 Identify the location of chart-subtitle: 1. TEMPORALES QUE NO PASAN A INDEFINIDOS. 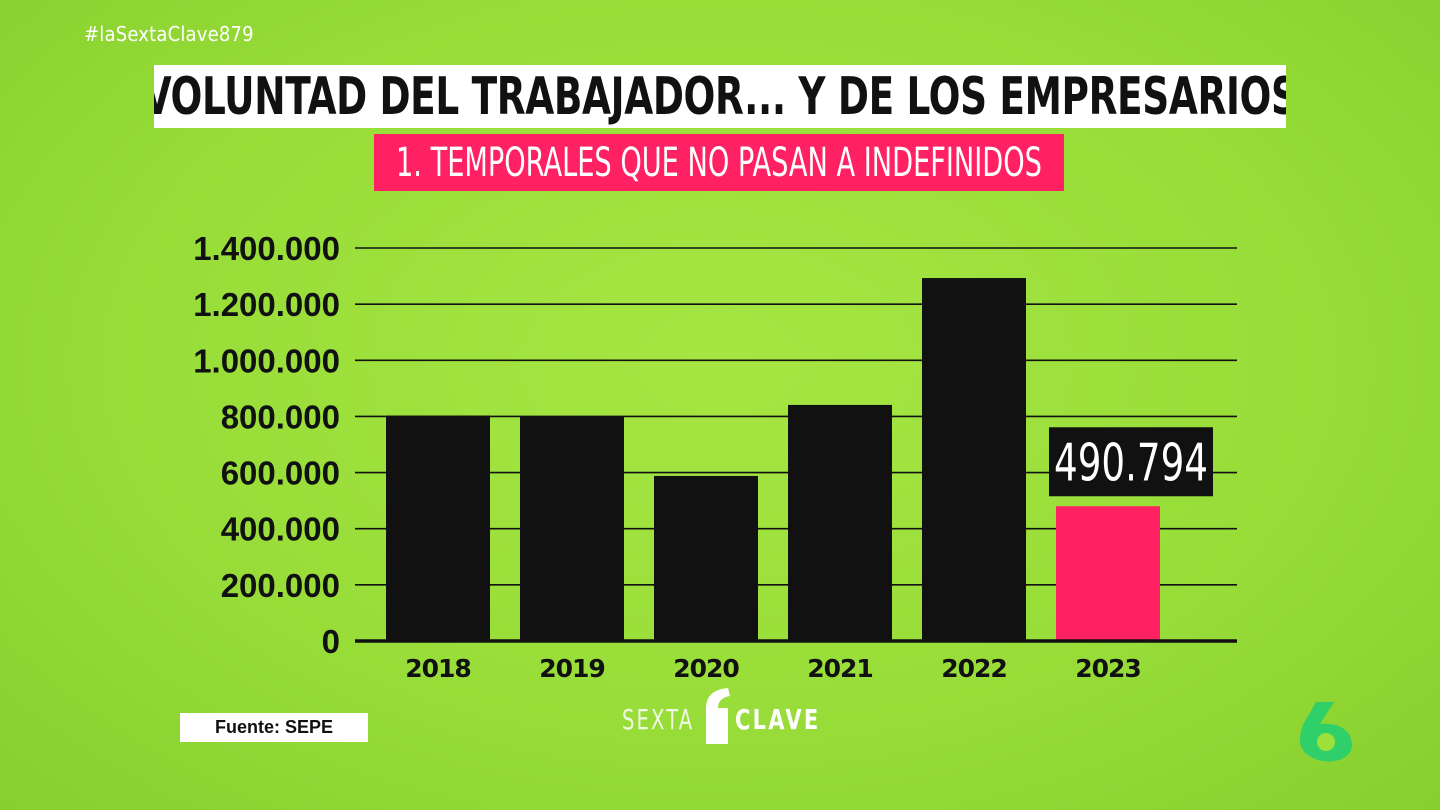
(719, 162).